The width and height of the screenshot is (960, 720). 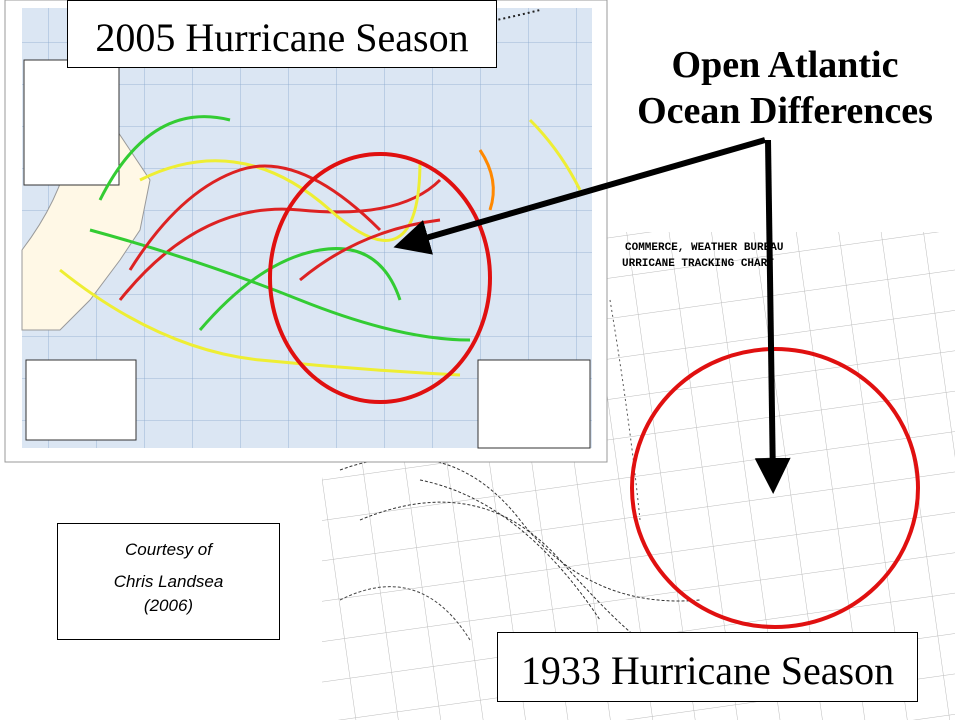 What do you see at coordinates (707, 667) in the screenshot?
I see `title-1933: 1933 Hurricane Season` at bounding box center [707, 667].